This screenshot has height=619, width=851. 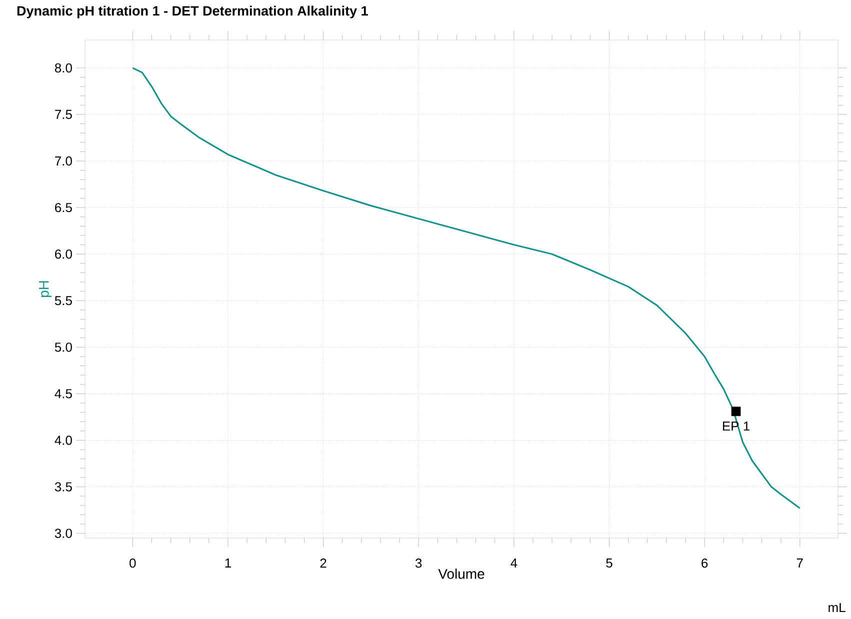 I want to click on x-tick-label: 1, so click(x=228, y=563).